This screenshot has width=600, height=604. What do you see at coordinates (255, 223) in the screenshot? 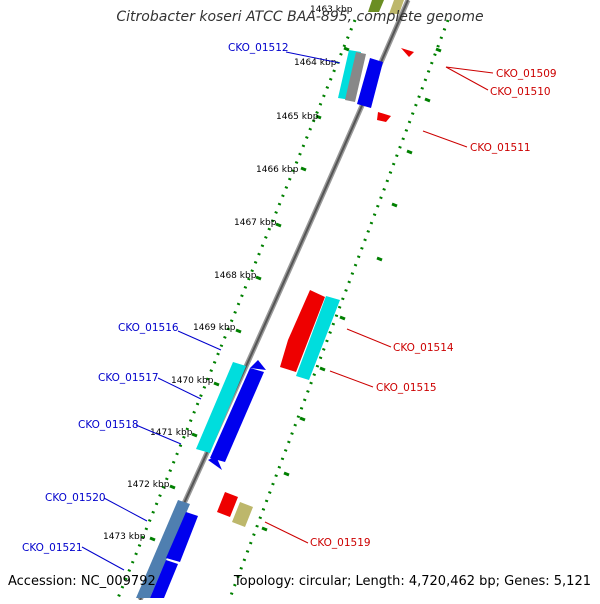
I see `ruler-label-4: 1467 kbp` at bounding box center [255, 223].